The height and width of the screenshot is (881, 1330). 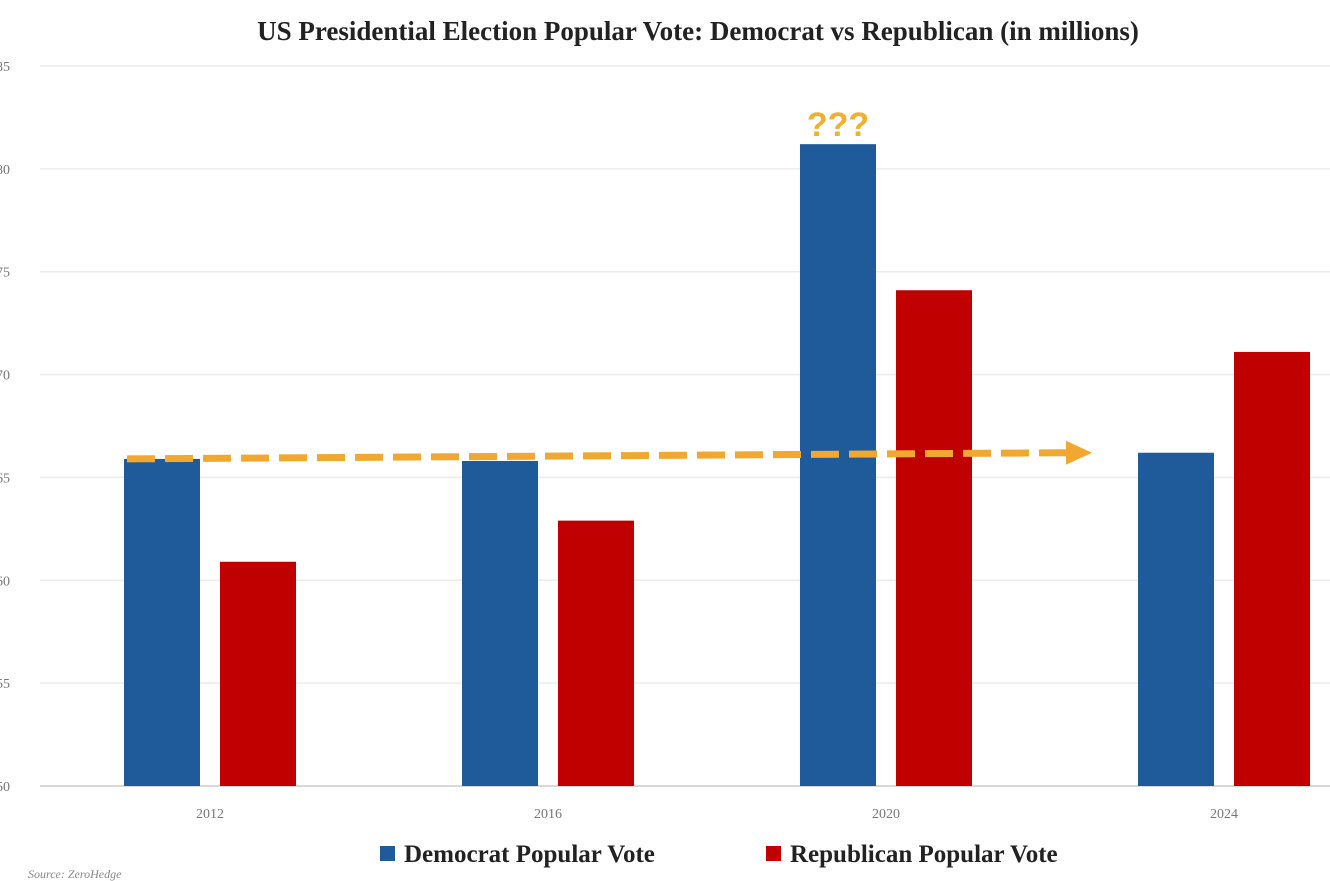 What do you see at coordinates (597, 456) in the screenshot?
I see `dashed-trend-arrow` at bounding box center [597, 456].